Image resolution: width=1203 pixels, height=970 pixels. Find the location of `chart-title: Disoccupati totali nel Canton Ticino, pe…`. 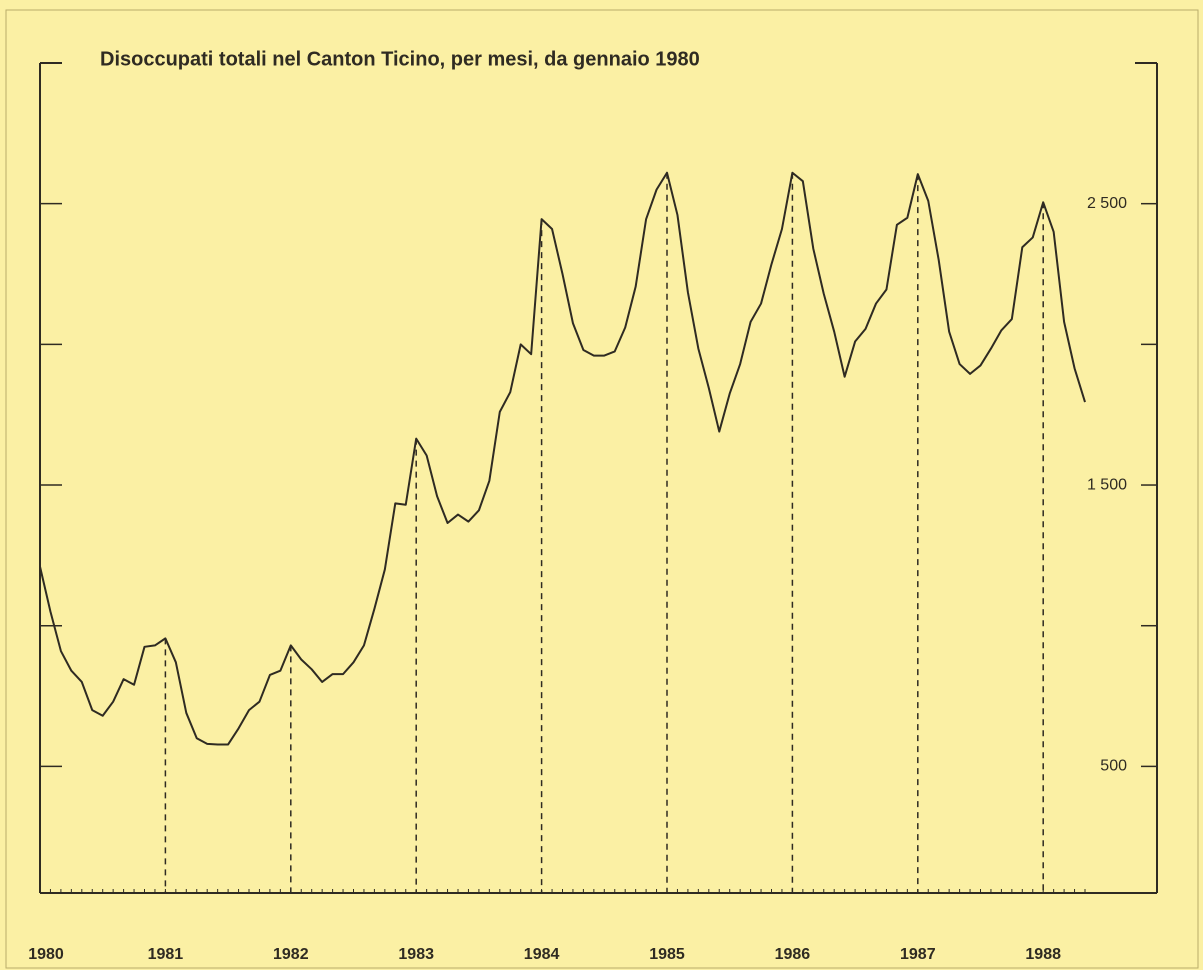

chart-title: Disoccupati totali nel Canton Ticino, pe… is located at coordinates (400, 59).